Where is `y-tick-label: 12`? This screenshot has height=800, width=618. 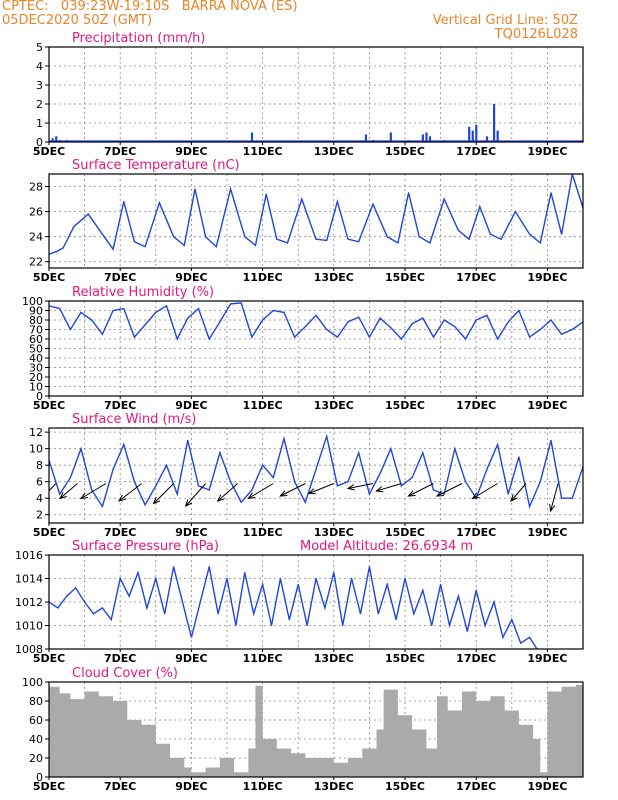 y-tick-label: 12 is located at coordinates (36, 432).